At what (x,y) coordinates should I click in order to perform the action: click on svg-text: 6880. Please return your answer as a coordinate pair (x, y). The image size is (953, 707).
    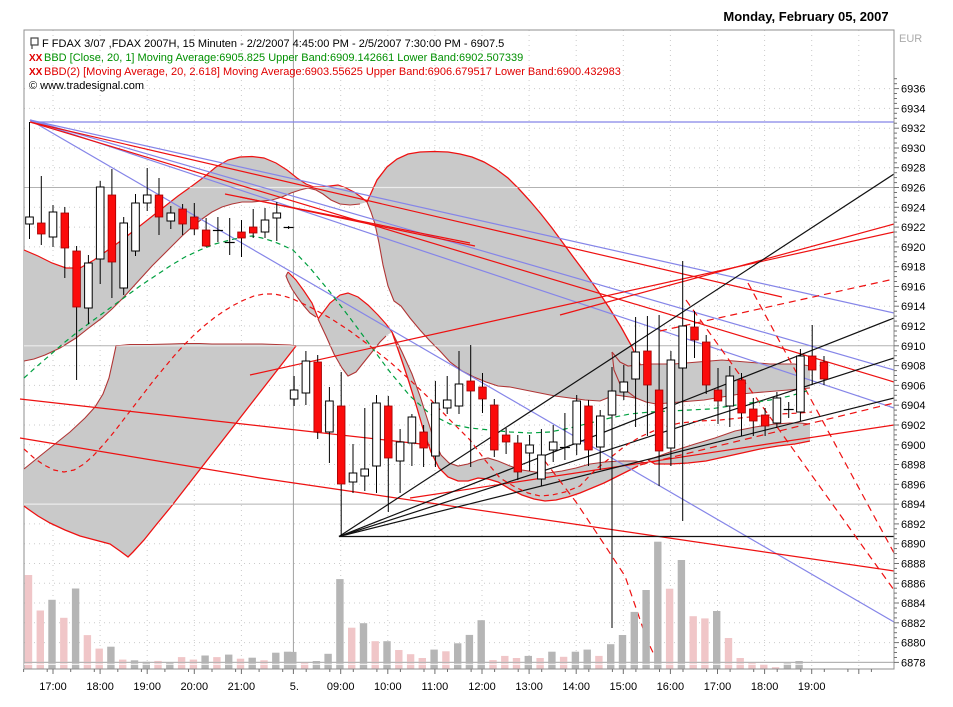
    Looking at the image, I should click on (913, 644).